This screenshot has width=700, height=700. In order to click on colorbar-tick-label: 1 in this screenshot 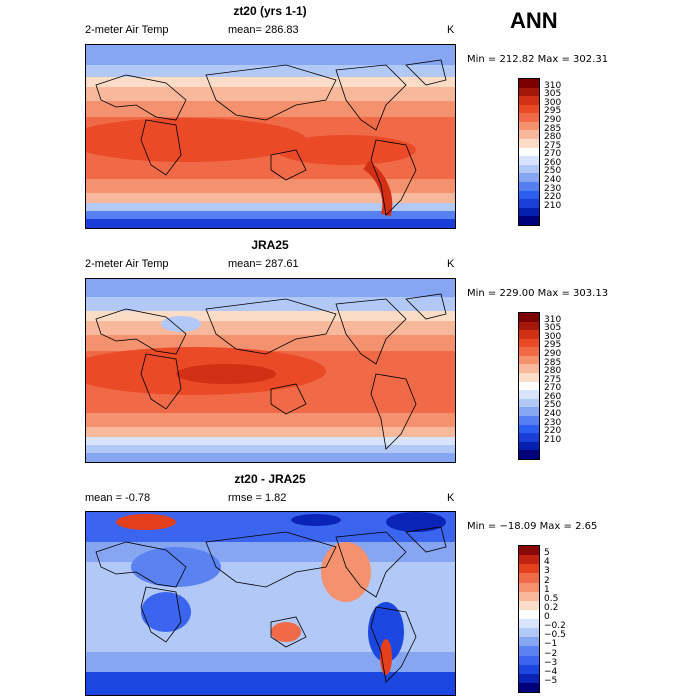, I will do `click(547, 589)`.